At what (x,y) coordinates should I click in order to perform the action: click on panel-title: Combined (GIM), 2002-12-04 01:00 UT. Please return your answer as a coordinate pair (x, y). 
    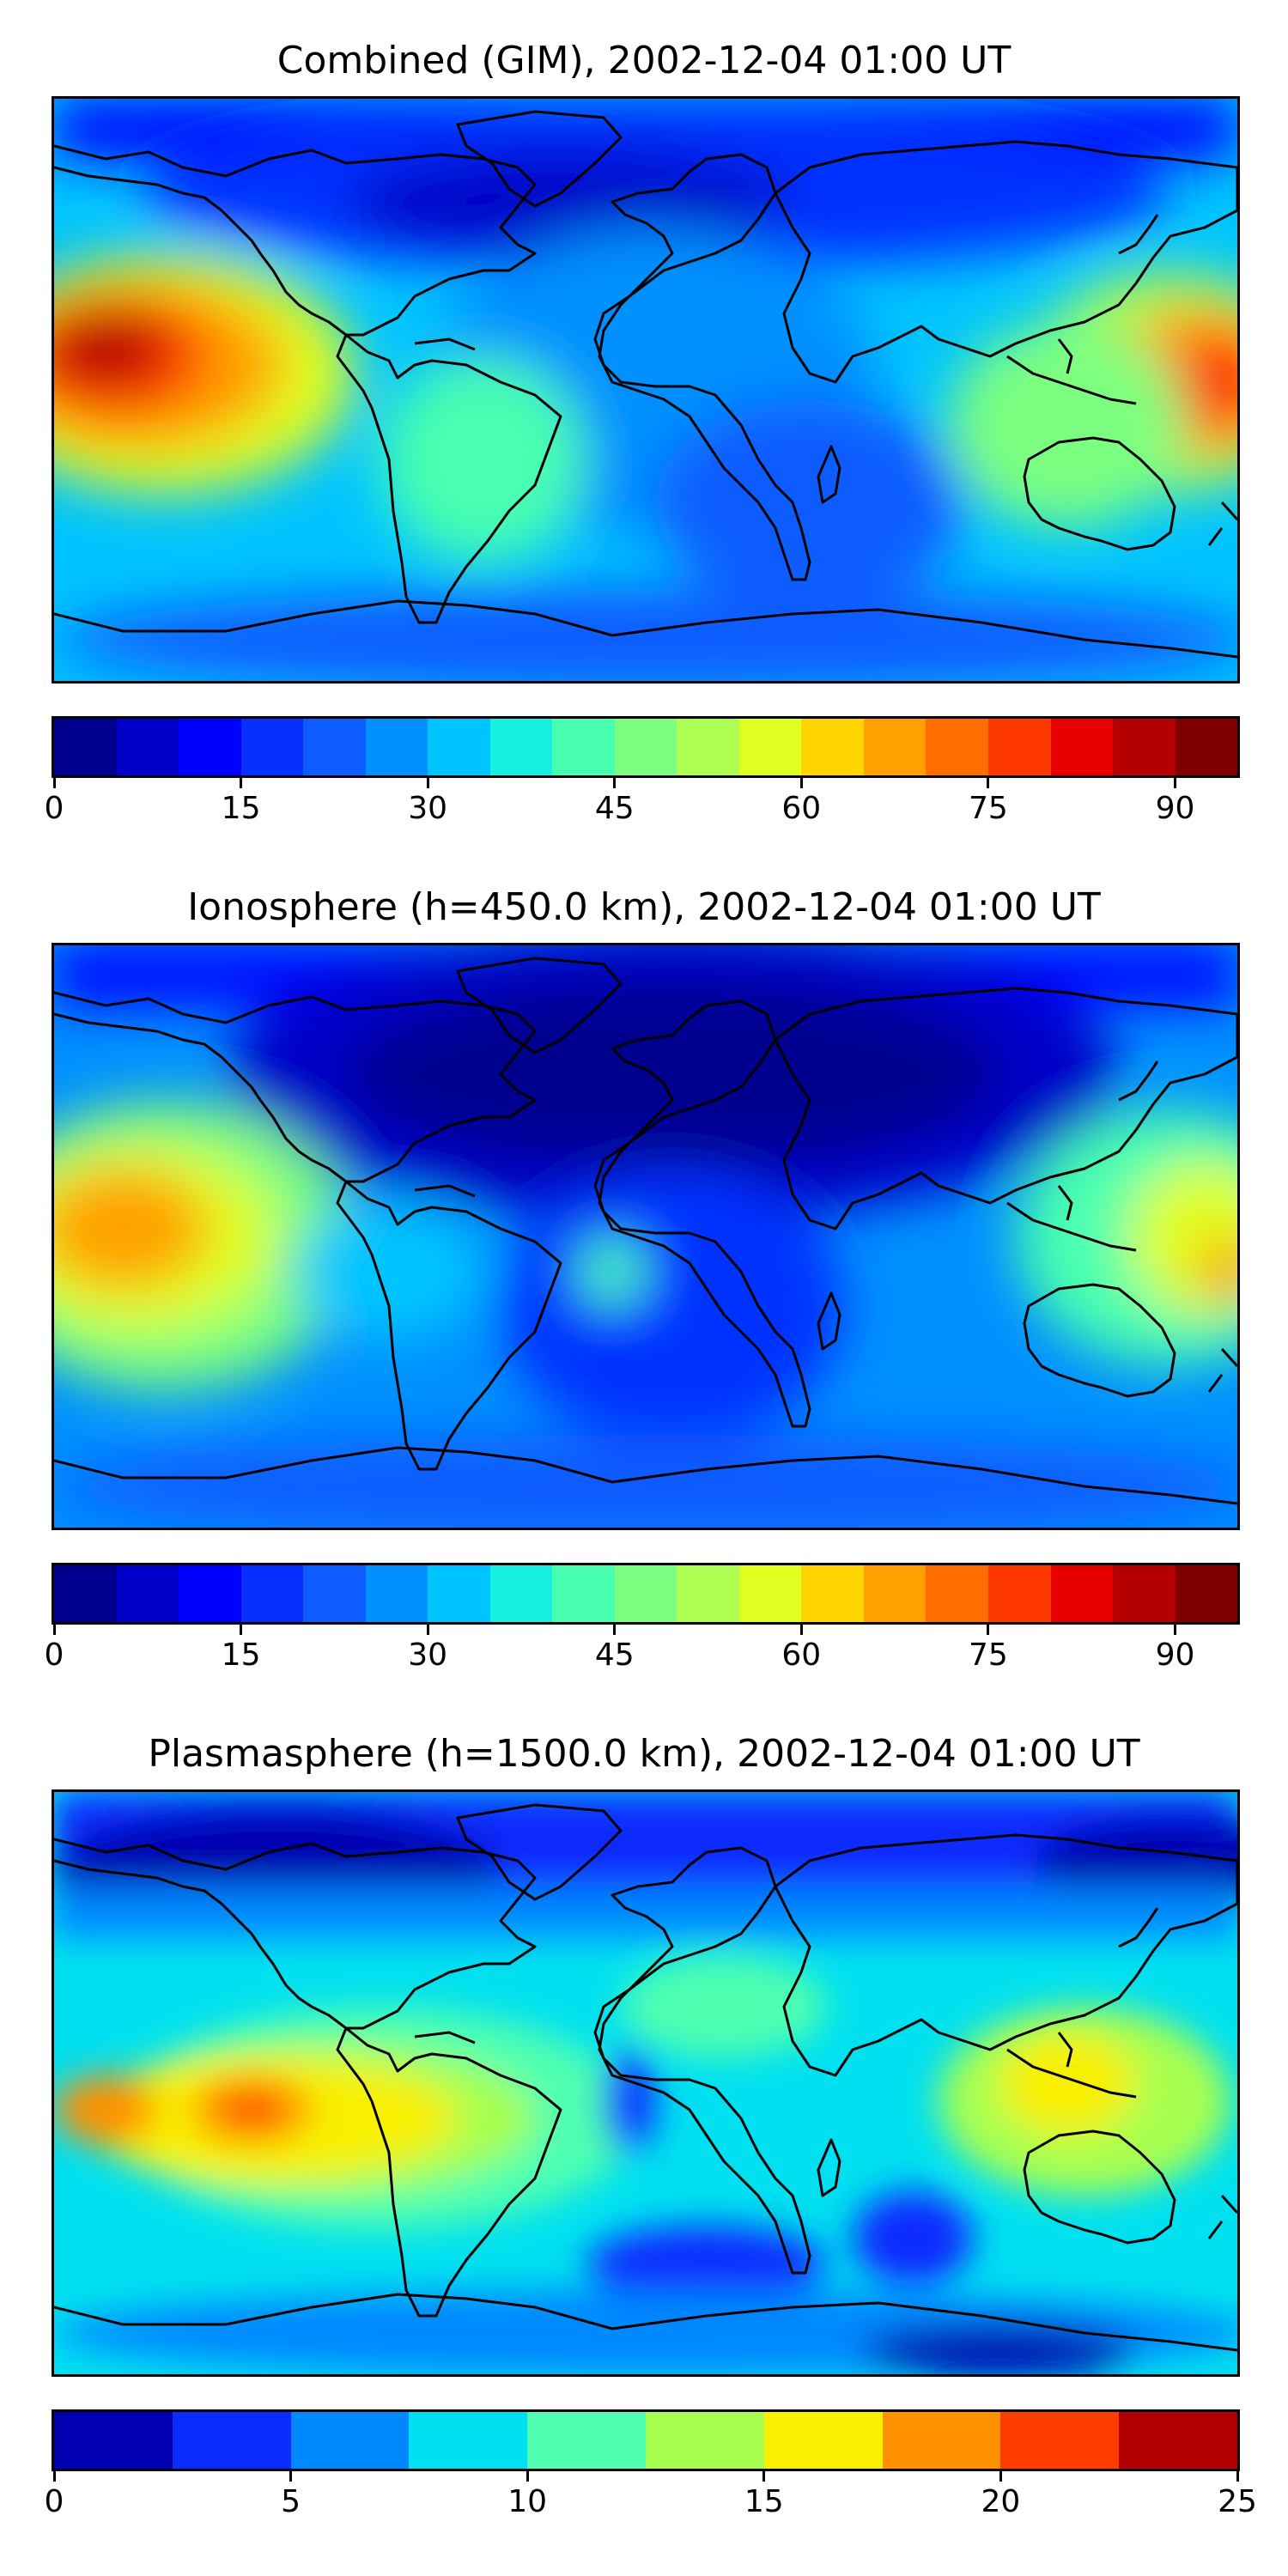
    Looking at the image, I should click on (644, 61).